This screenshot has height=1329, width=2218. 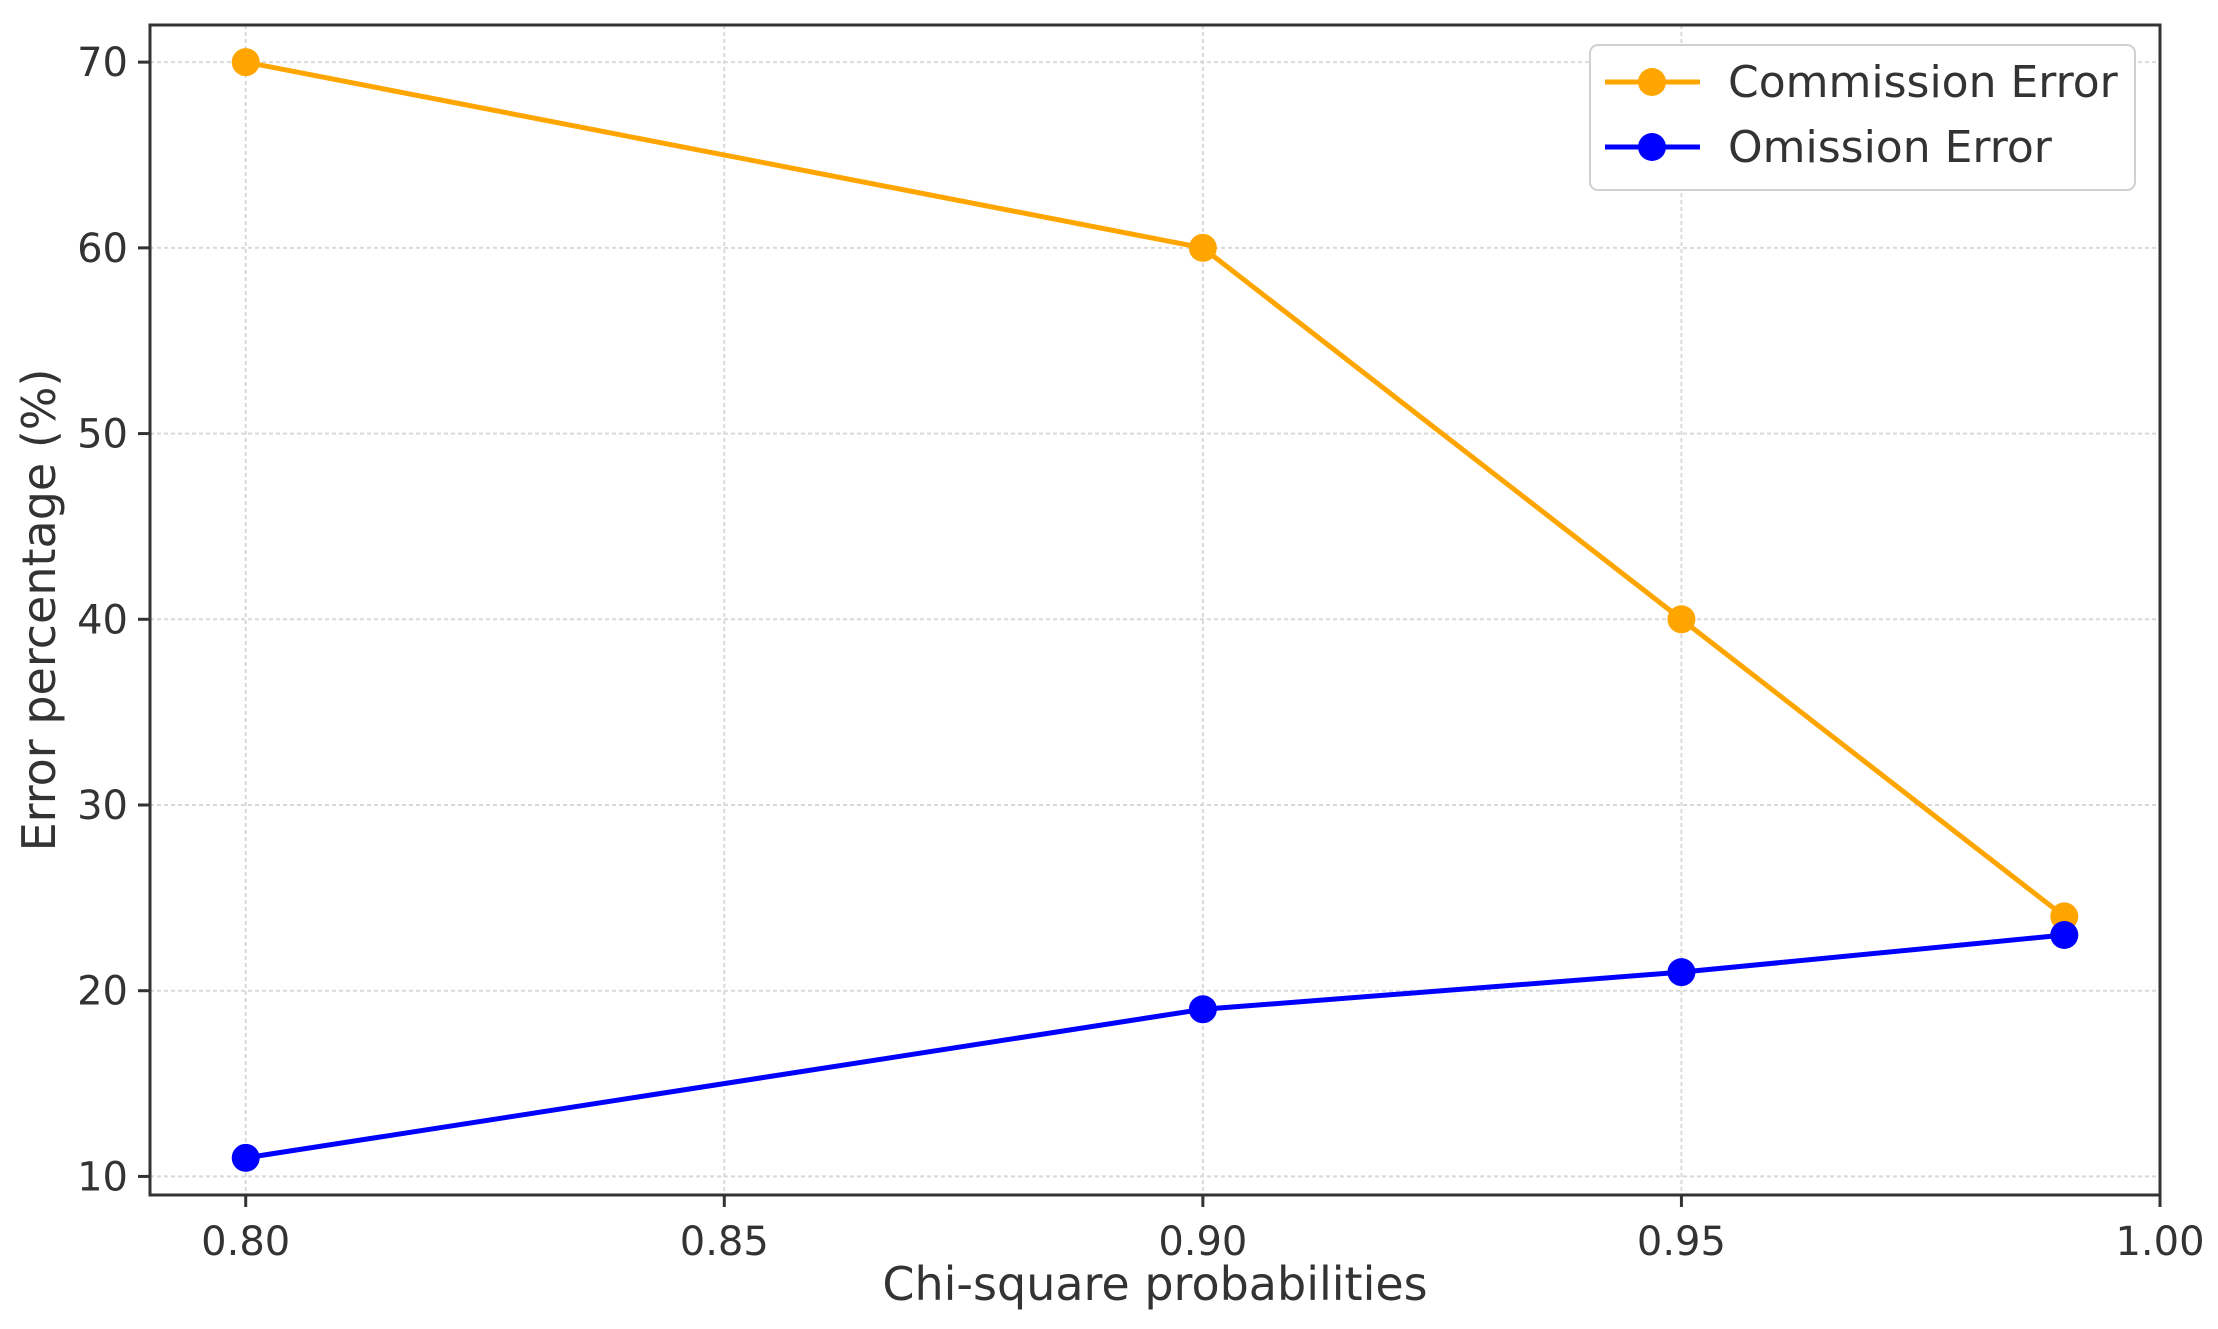 What do you see at coordinates (1923, 82) in the screenshot?
I see `legend-label: Commission Error` at bounding box center [1923, 82].